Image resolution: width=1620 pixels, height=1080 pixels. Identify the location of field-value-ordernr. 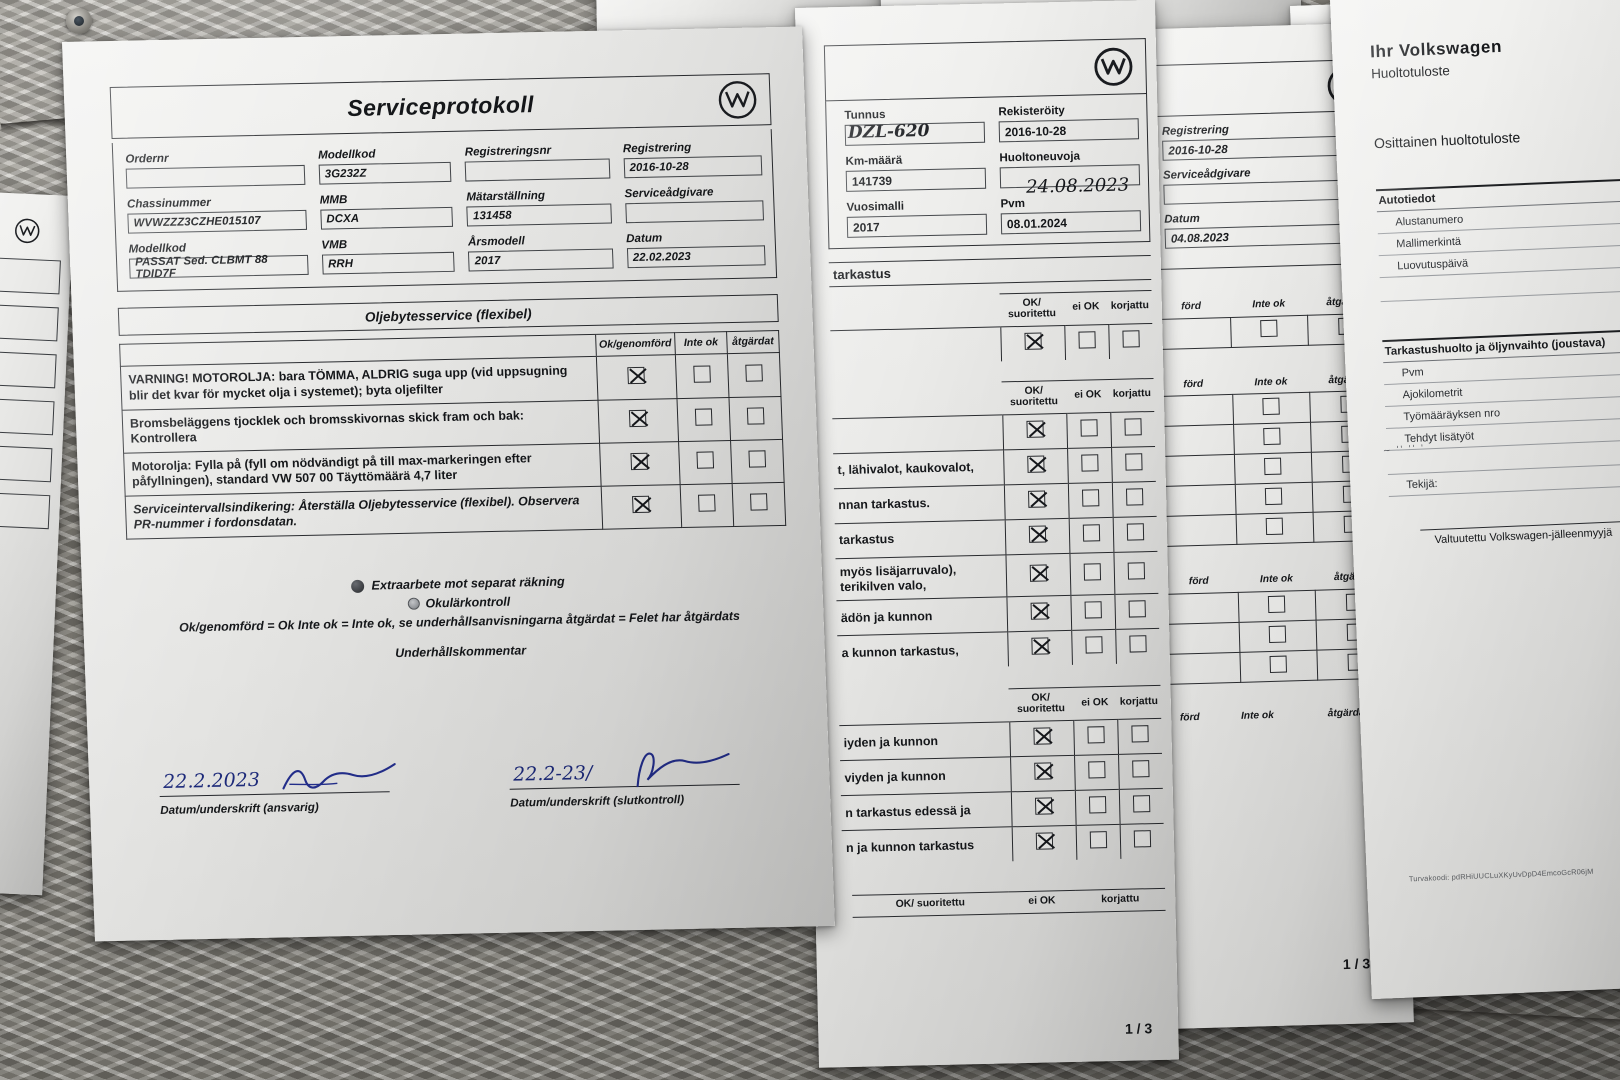
(215, 176).